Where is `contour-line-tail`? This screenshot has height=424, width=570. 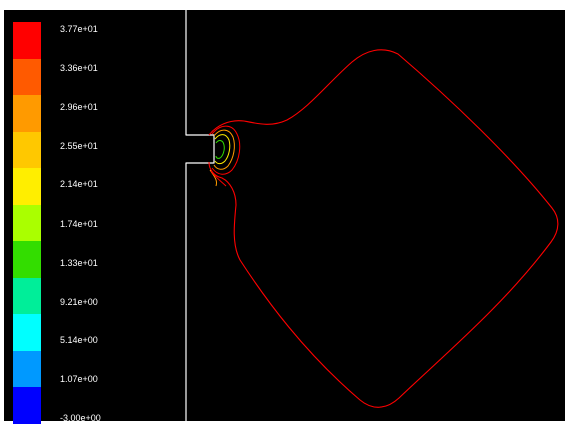
contour-line-tail is located at coordinates (218, 178).